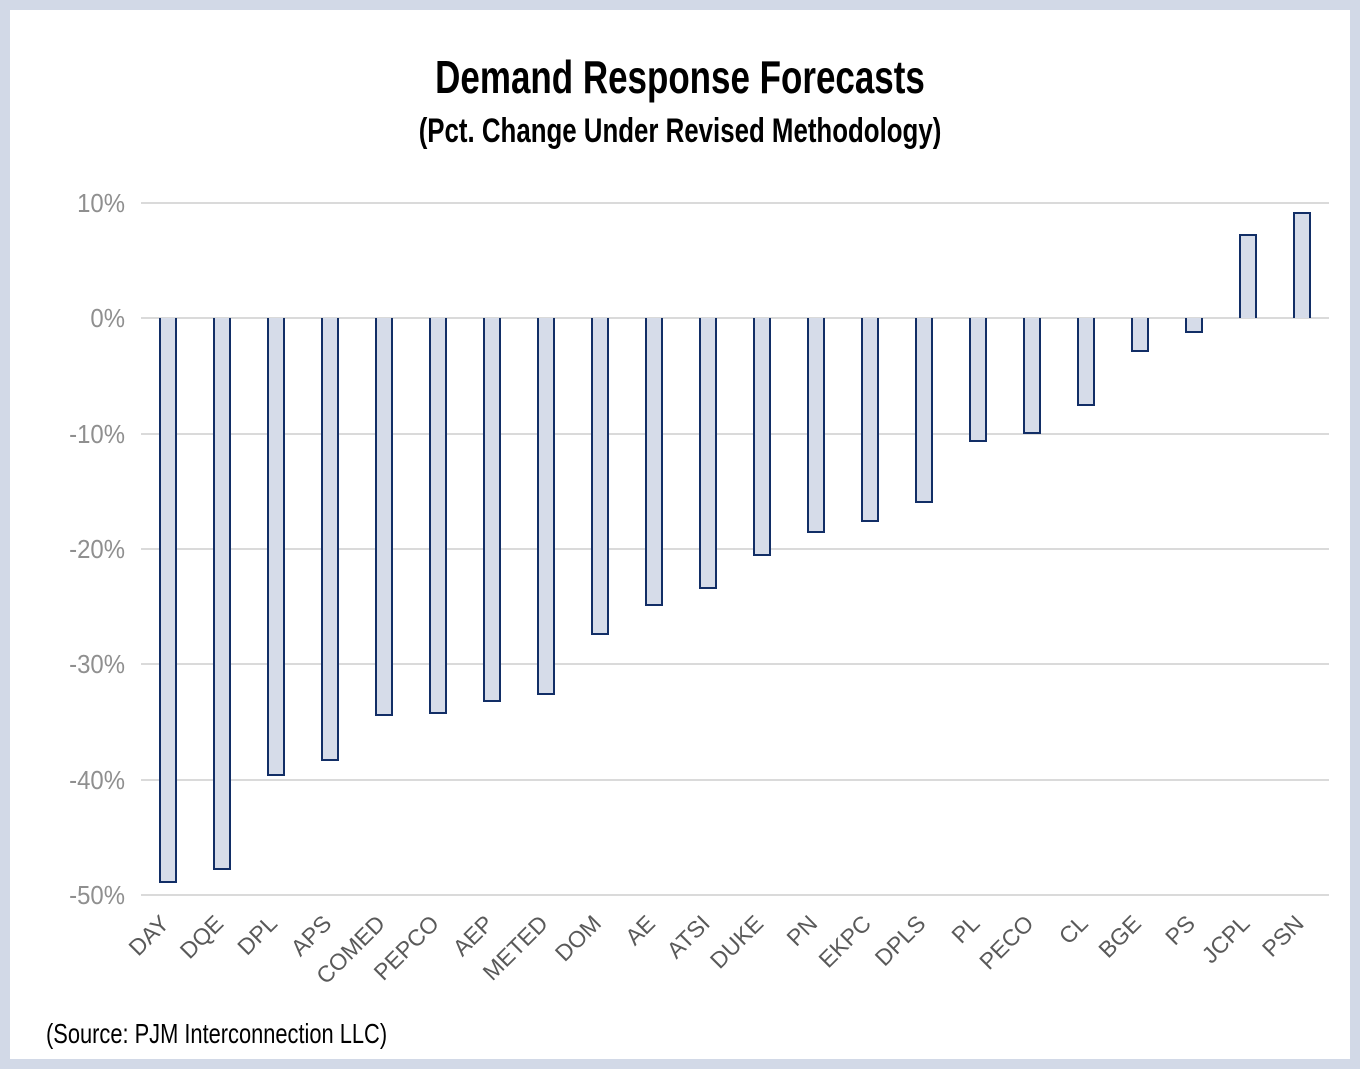 The height and width of the screenshot is (1069, 1360). What do you see at coordinates (578, 938) in the screenshot?
I see `x-axis-label-dom: DOM` at bounding box center [578, 938].